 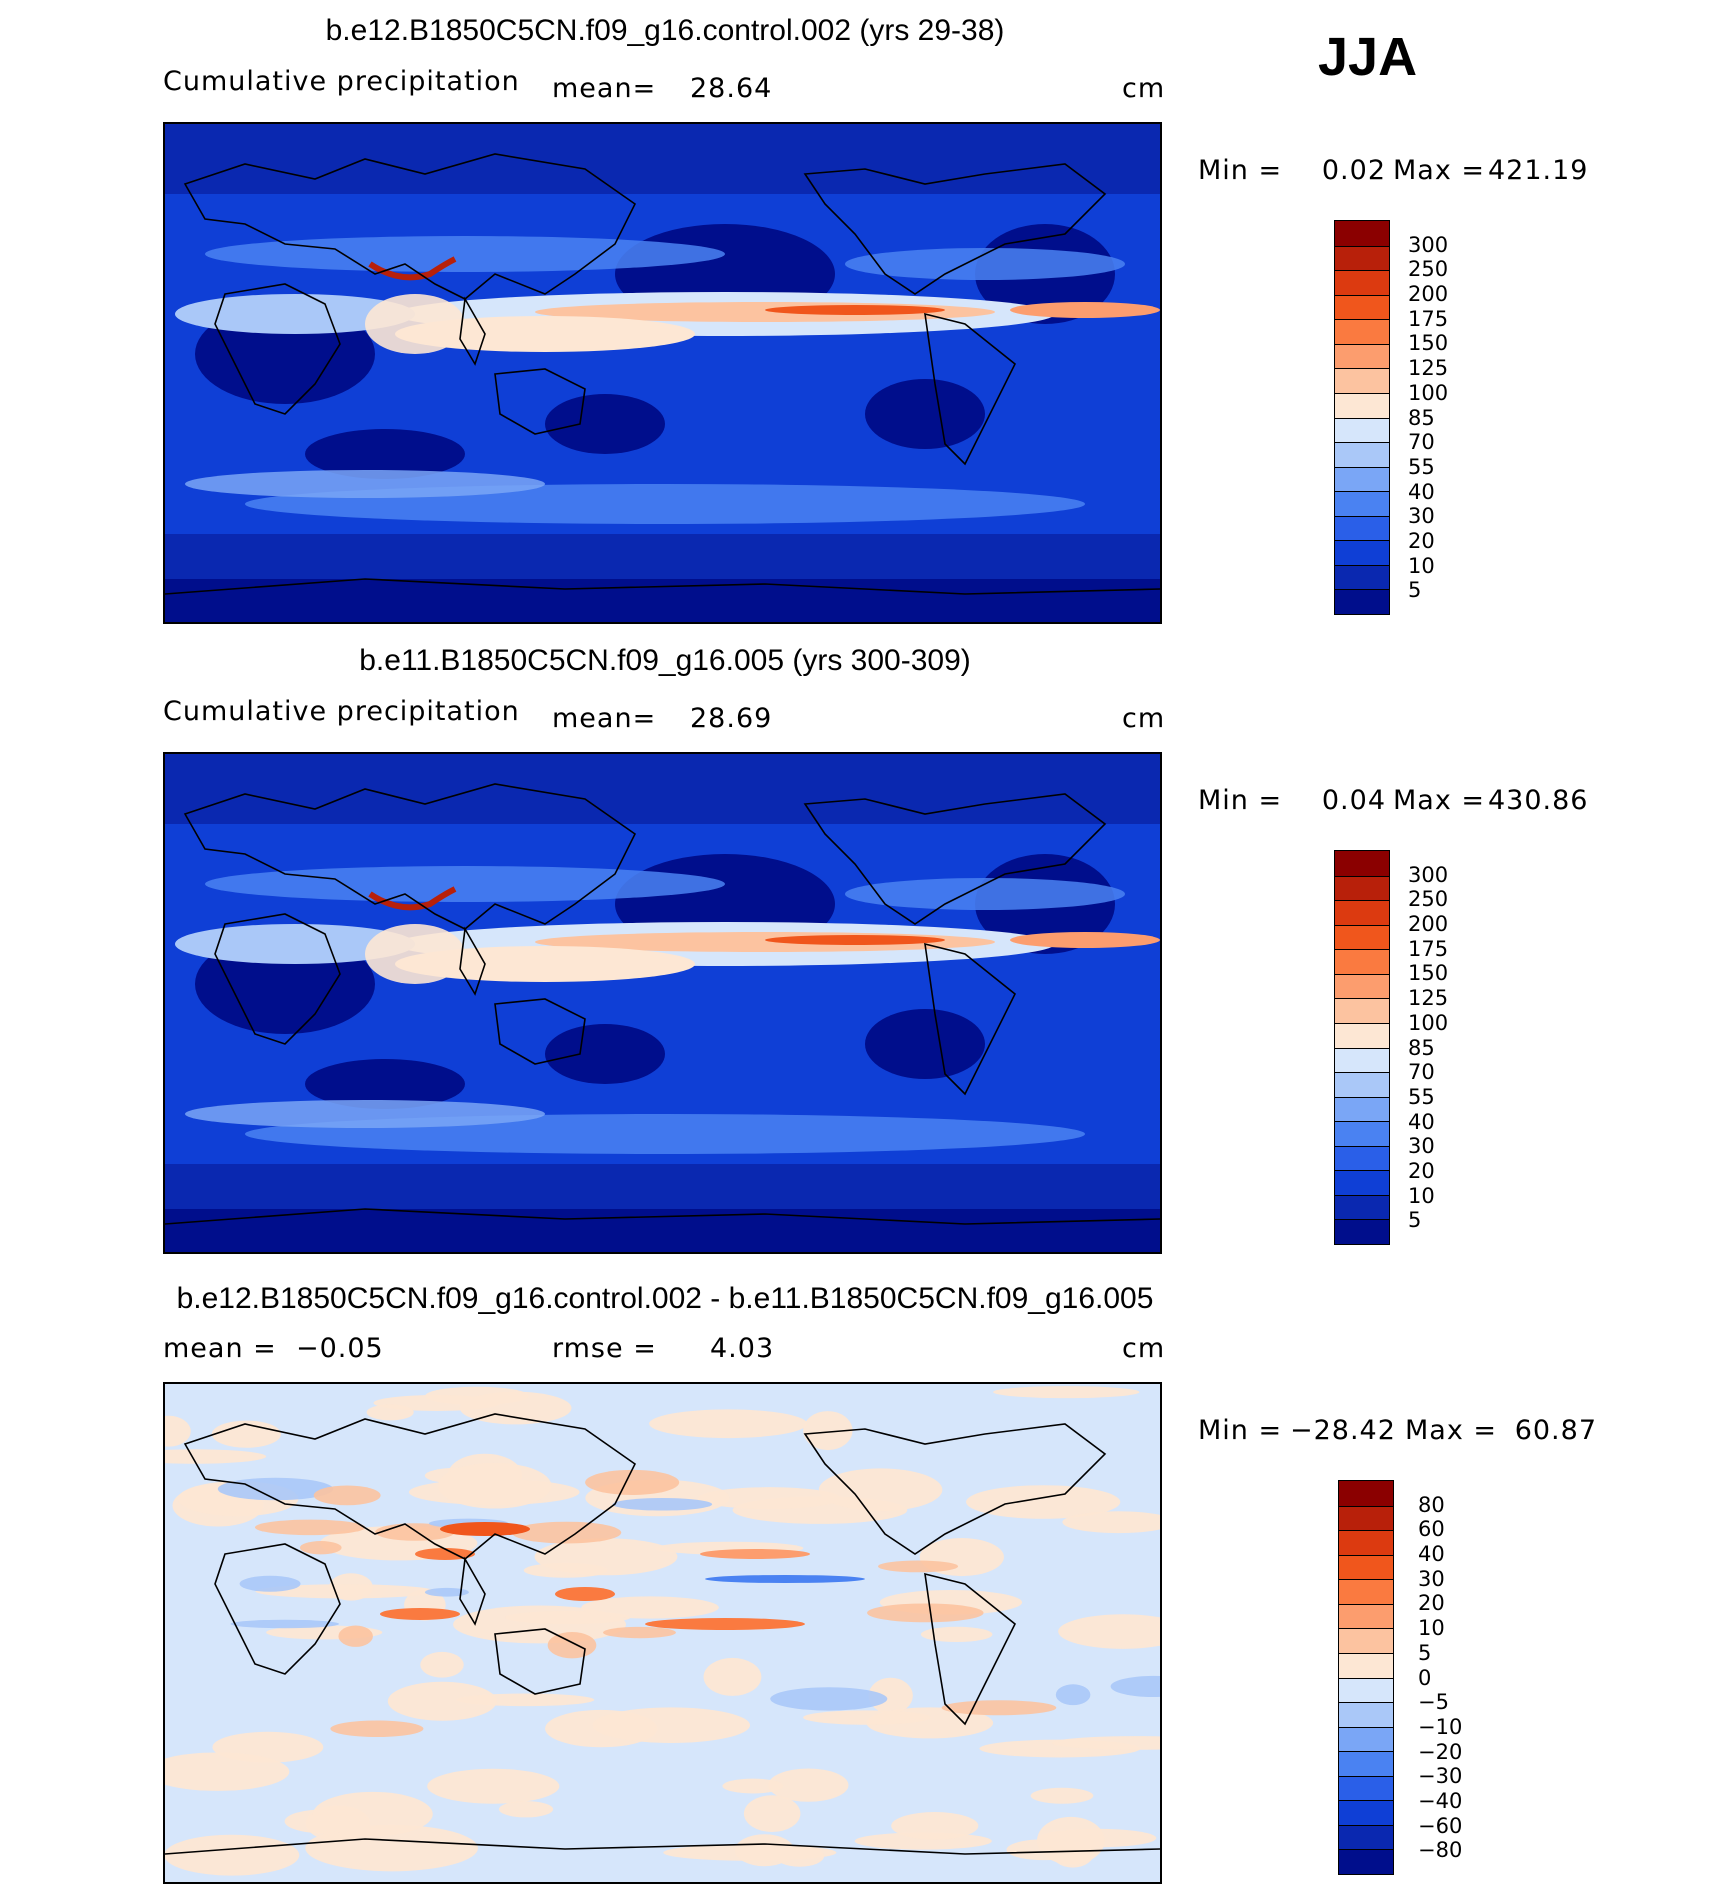 What do you see at coordinates (1440, 1751) in the screenshot?
I see `colorbar-tick-label: −20` at bounding box center [1440, 1751].